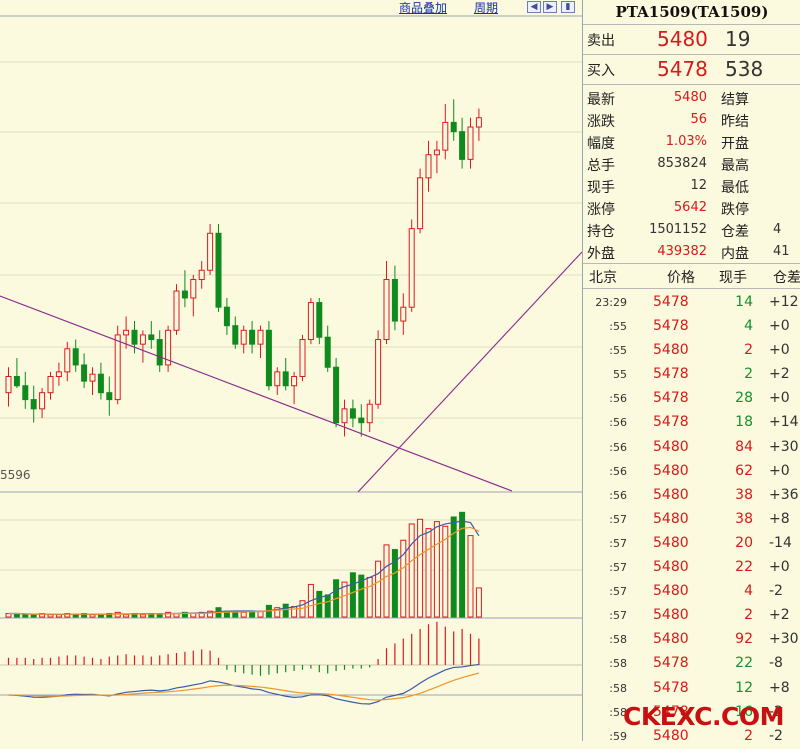 This screenshot has height=749, width=800. Describe the element at coordinates (550, 7) in the screenshot. I see `scroll-right-icon: ▶` at that location.